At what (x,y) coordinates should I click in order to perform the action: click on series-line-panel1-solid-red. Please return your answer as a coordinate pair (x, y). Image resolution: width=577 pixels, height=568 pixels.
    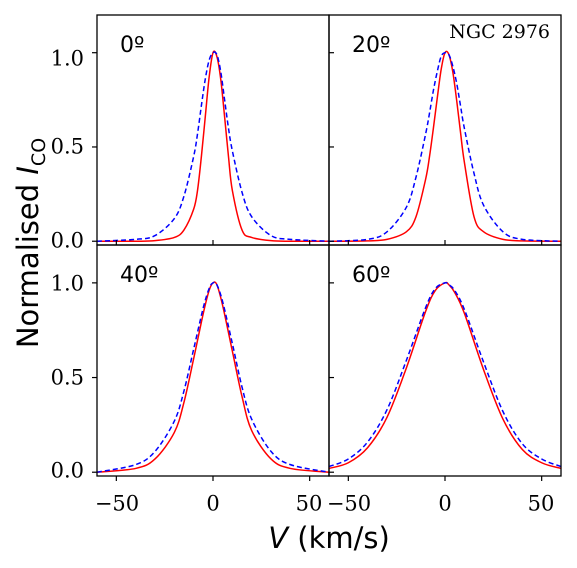
    Looking at the image, I should click on (445, 146).